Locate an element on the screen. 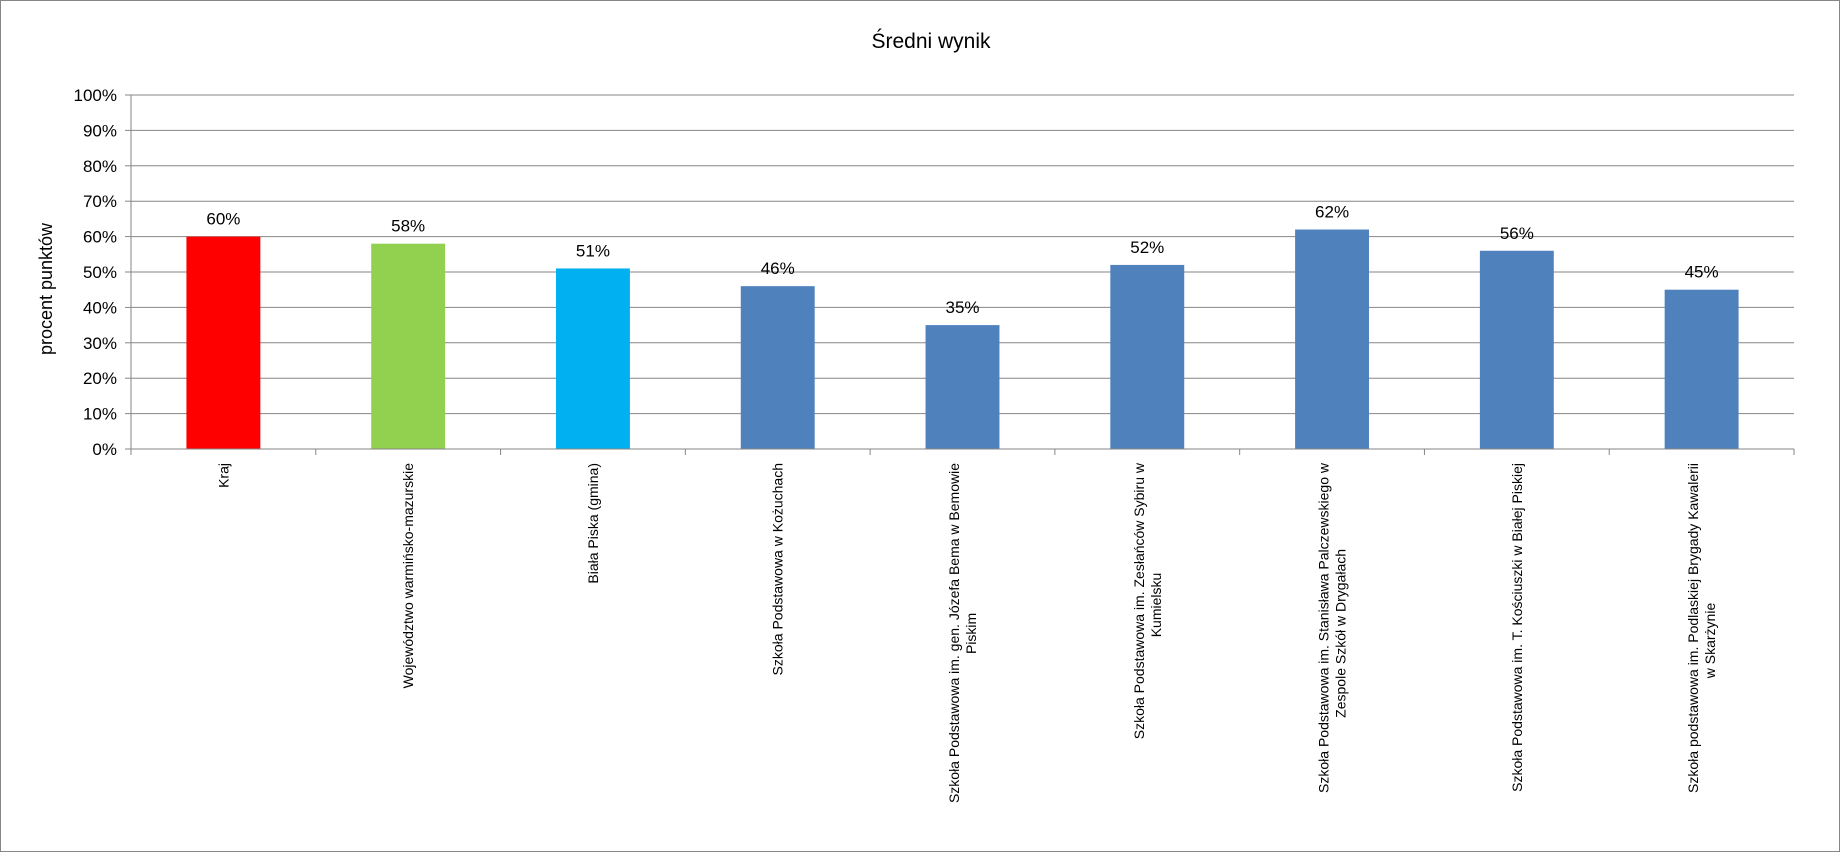 This screenshot has height=853, width=1840. category-label-line: Piskim is located at coordinates (971, 633).